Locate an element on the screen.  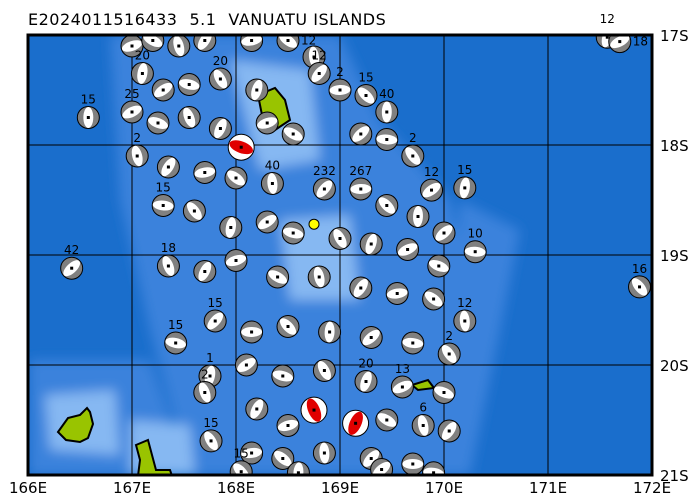
event-depth-label: 2 is located at coordinates (413, 138).